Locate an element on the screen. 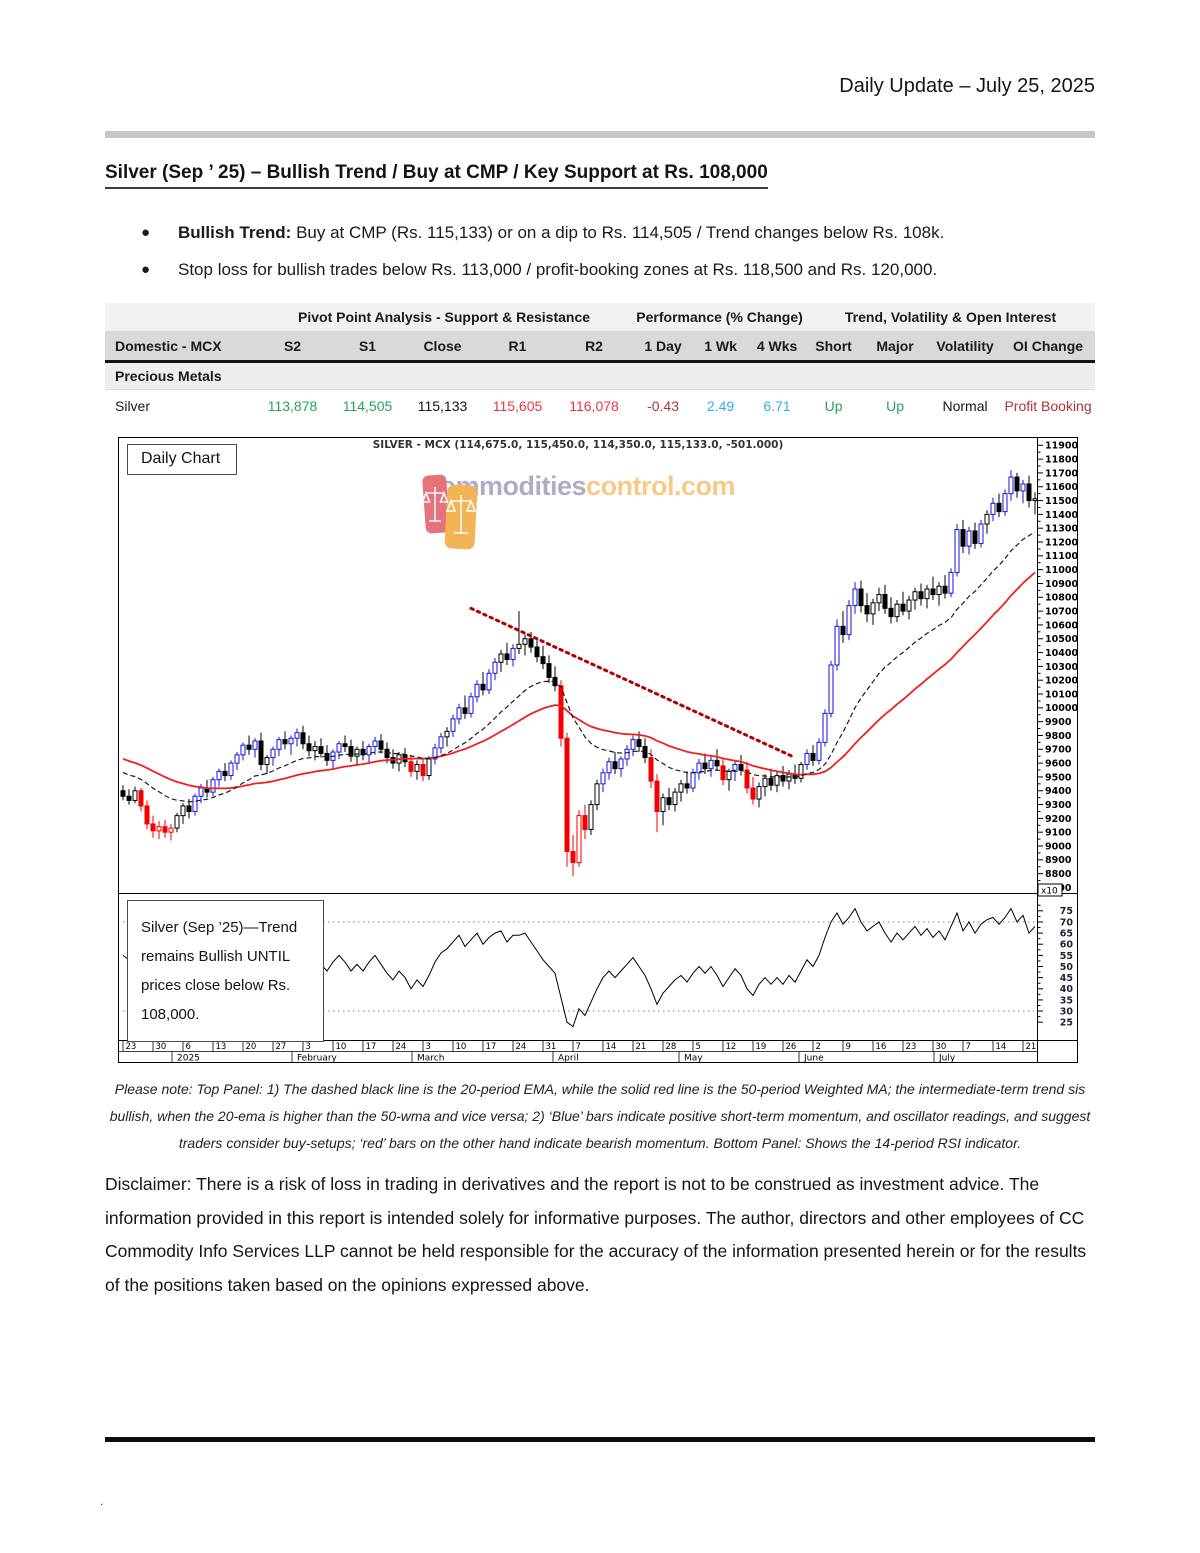 The image size is (1200, 1553). svg-text: 5 is located at coordinates (698, 1047).